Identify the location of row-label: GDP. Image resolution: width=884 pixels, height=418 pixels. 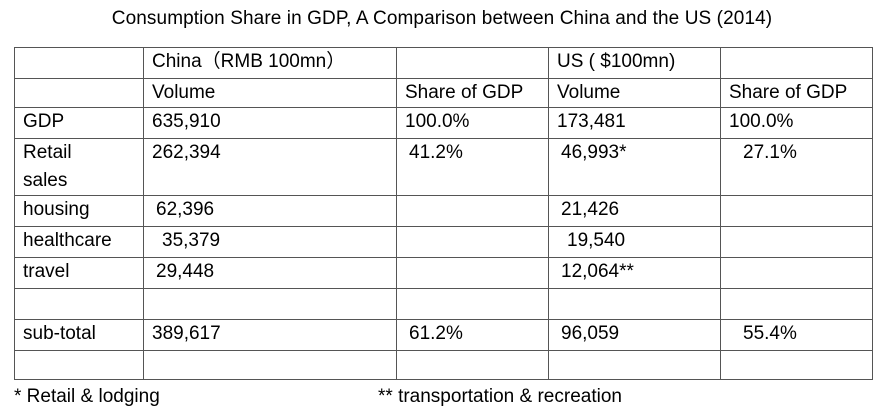
(79, 123).